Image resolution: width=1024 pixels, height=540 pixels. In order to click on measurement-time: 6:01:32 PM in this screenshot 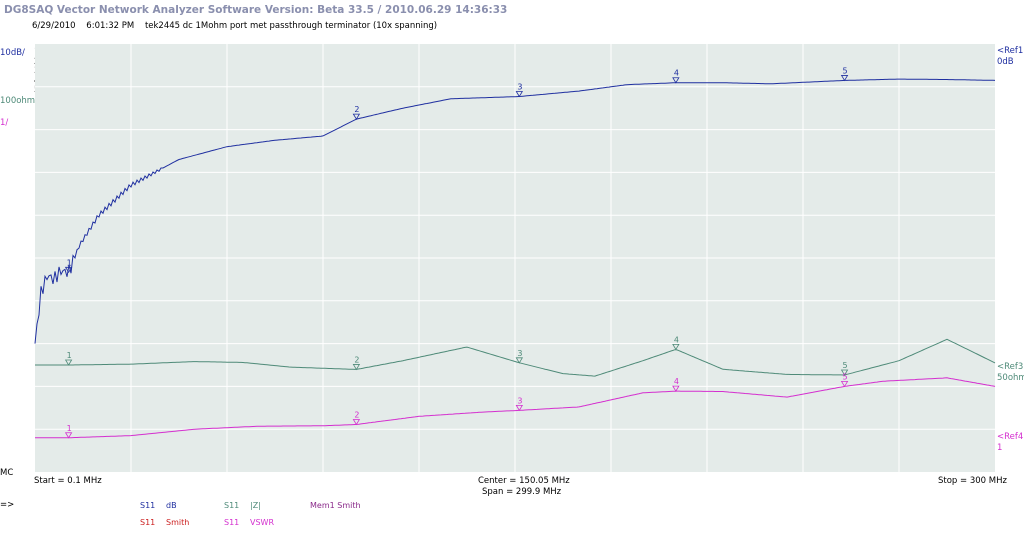, I will do `click(110, 26)`.